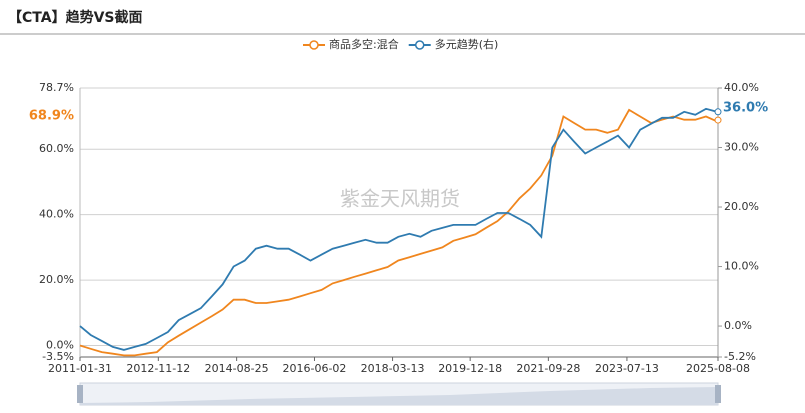 The height and width of the screenshot is (413, 805). Describe the element at coordinates (51, 116) in the screenshot. I see `end-label: 68.9%` at that location.